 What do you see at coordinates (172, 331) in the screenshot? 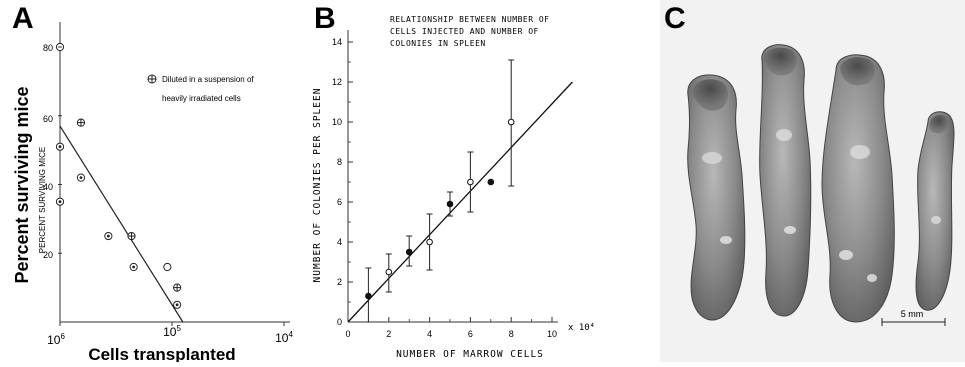
I see `x-tick-label-1e5: 10⁵` at bounding box center [172, 331].